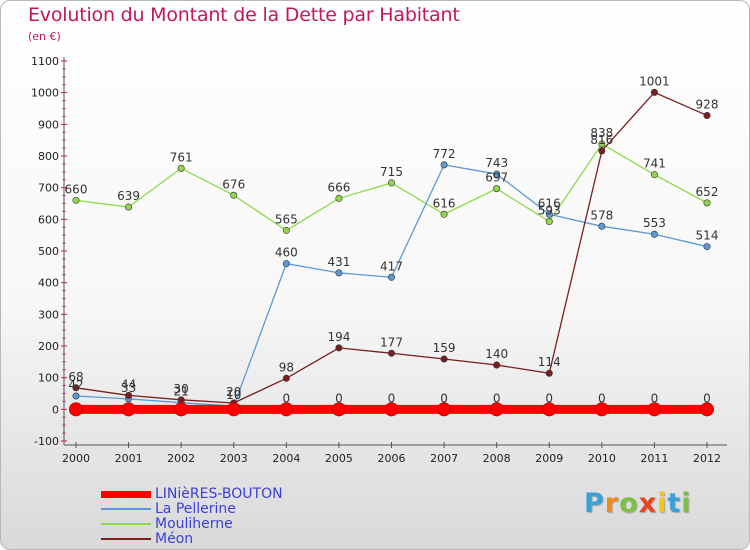 The height and width of the screenshot is (550, 750). What do you see at coordinates (129, 458) in the screenshot?
I see `x-tick-label: 2001` at bounding box center [129, 458].